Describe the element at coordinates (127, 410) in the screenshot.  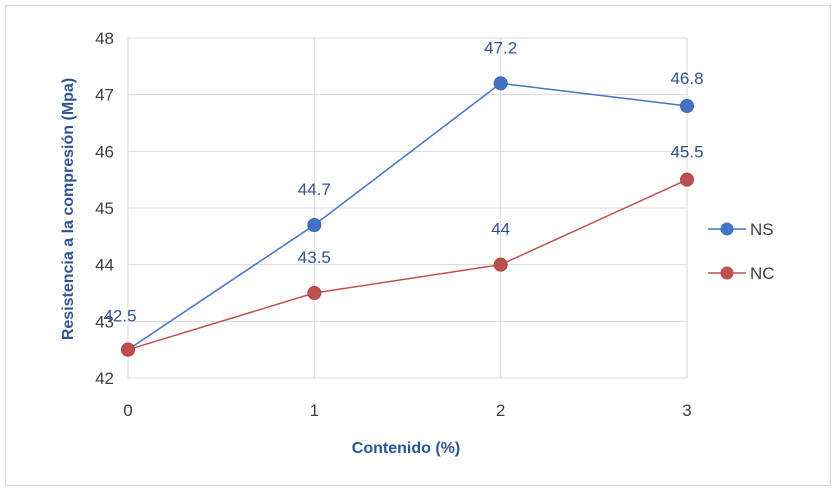
I see `x-tick-label: 0` at that location.